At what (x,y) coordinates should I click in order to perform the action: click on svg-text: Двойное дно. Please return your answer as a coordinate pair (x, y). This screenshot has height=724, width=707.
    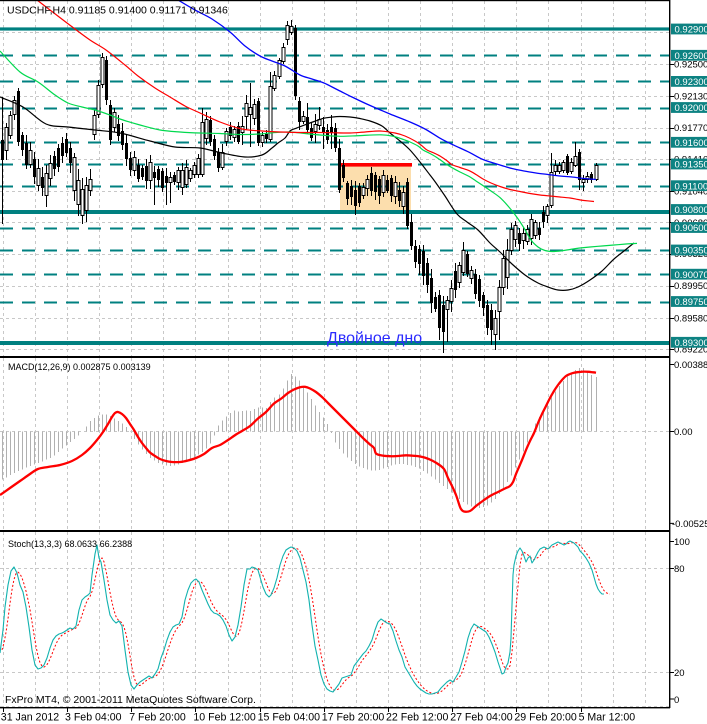
    Looking at the image, I should click on (374, 338).